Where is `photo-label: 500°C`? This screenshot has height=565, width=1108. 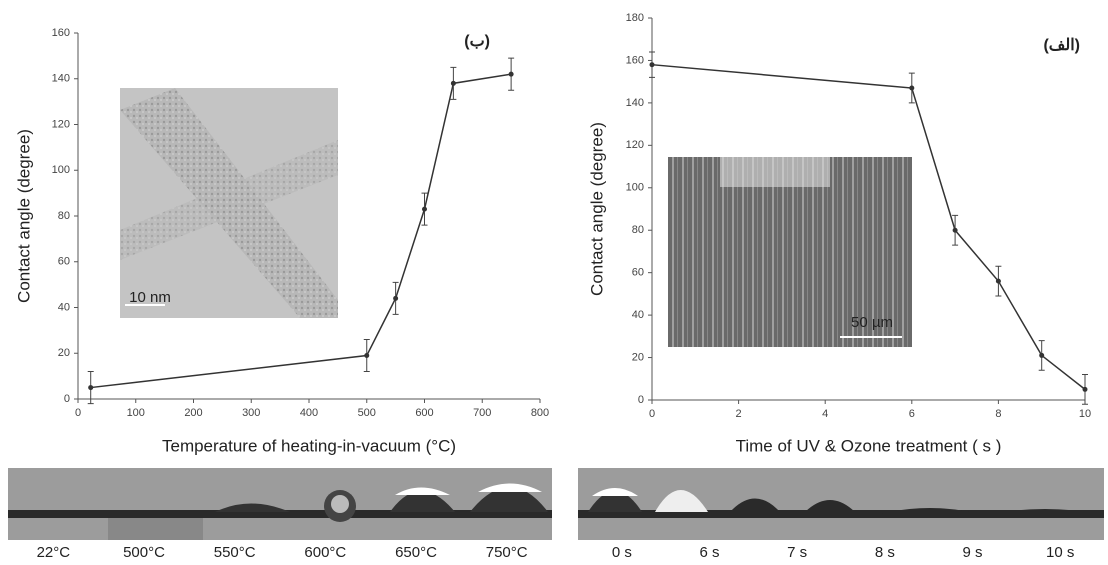 photo-label: 500°C is located at coordinates (144, 552).